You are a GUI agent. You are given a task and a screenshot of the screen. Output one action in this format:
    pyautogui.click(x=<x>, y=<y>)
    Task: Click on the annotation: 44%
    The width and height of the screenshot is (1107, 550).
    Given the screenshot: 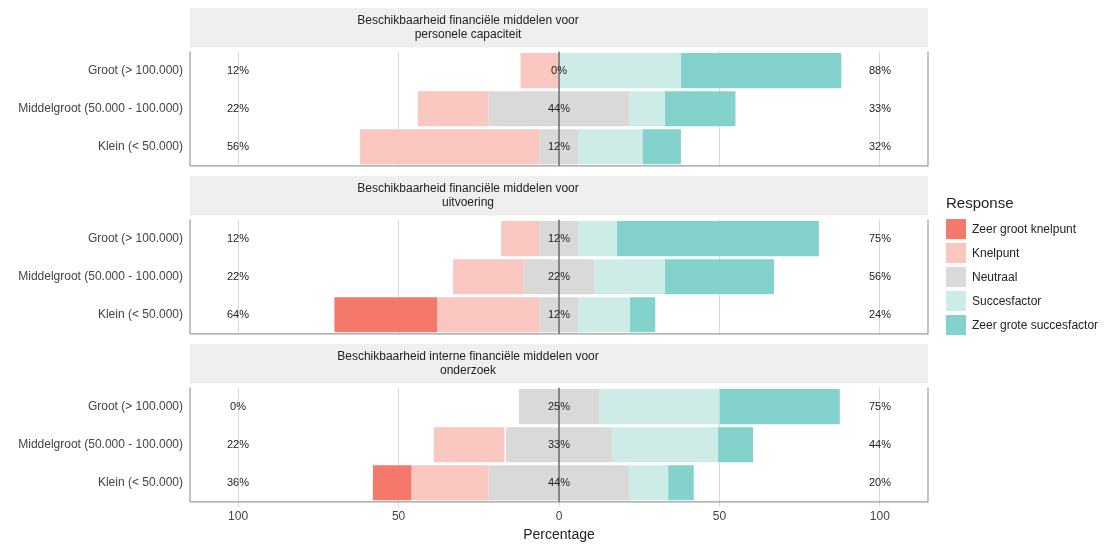 What is the action you would take?
    pyautogui.click(x=880, y=443)
    